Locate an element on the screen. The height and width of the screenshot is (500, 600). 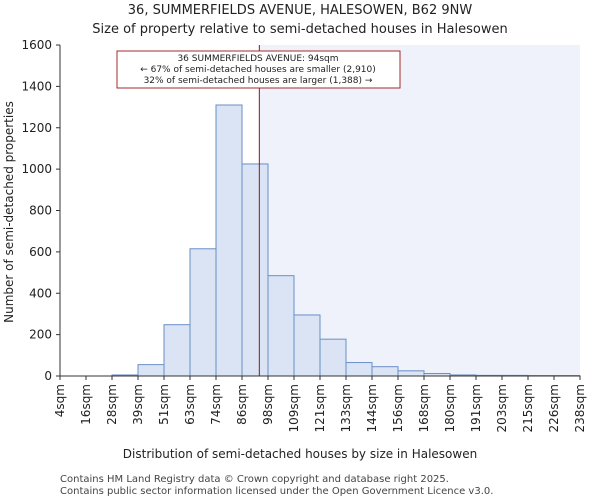
x-tick-label: 98sqm is located at coordinates (268, 404).